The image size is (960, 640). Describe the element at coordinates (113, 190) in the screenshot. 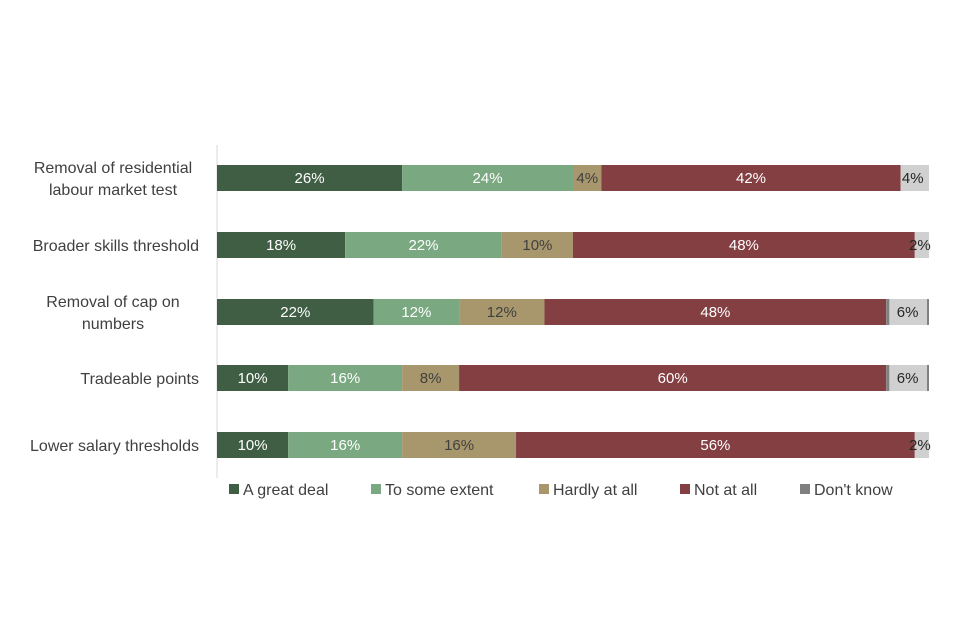

I see `category-label: labour market test` at that location.